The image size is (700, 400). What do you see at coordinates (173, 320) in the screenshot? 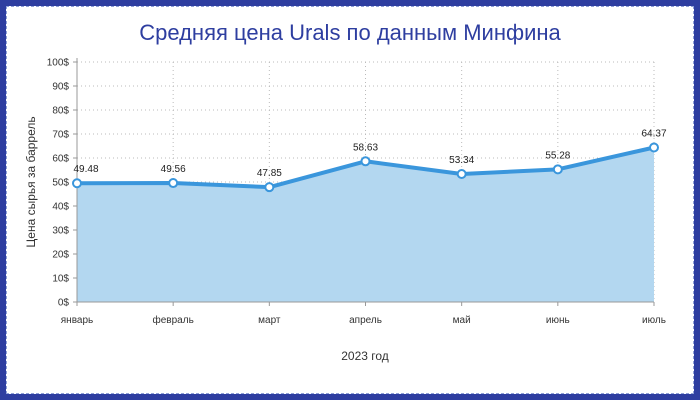
I see `x-tick-label: февраль` at bounding box center [173, 320].